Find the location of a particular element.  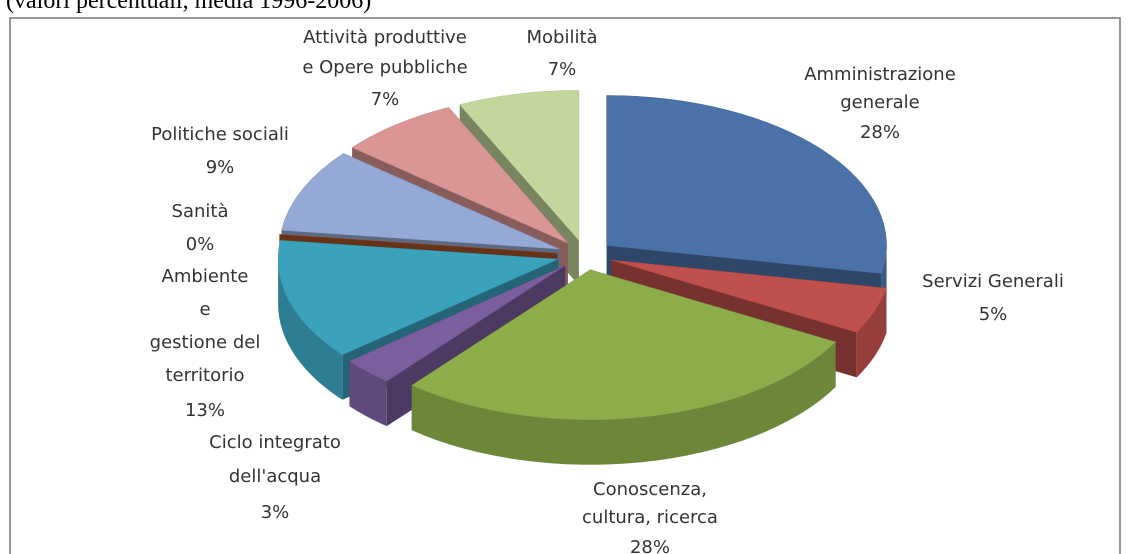

slice-label: gestione del is located at coordinates (205, 342).